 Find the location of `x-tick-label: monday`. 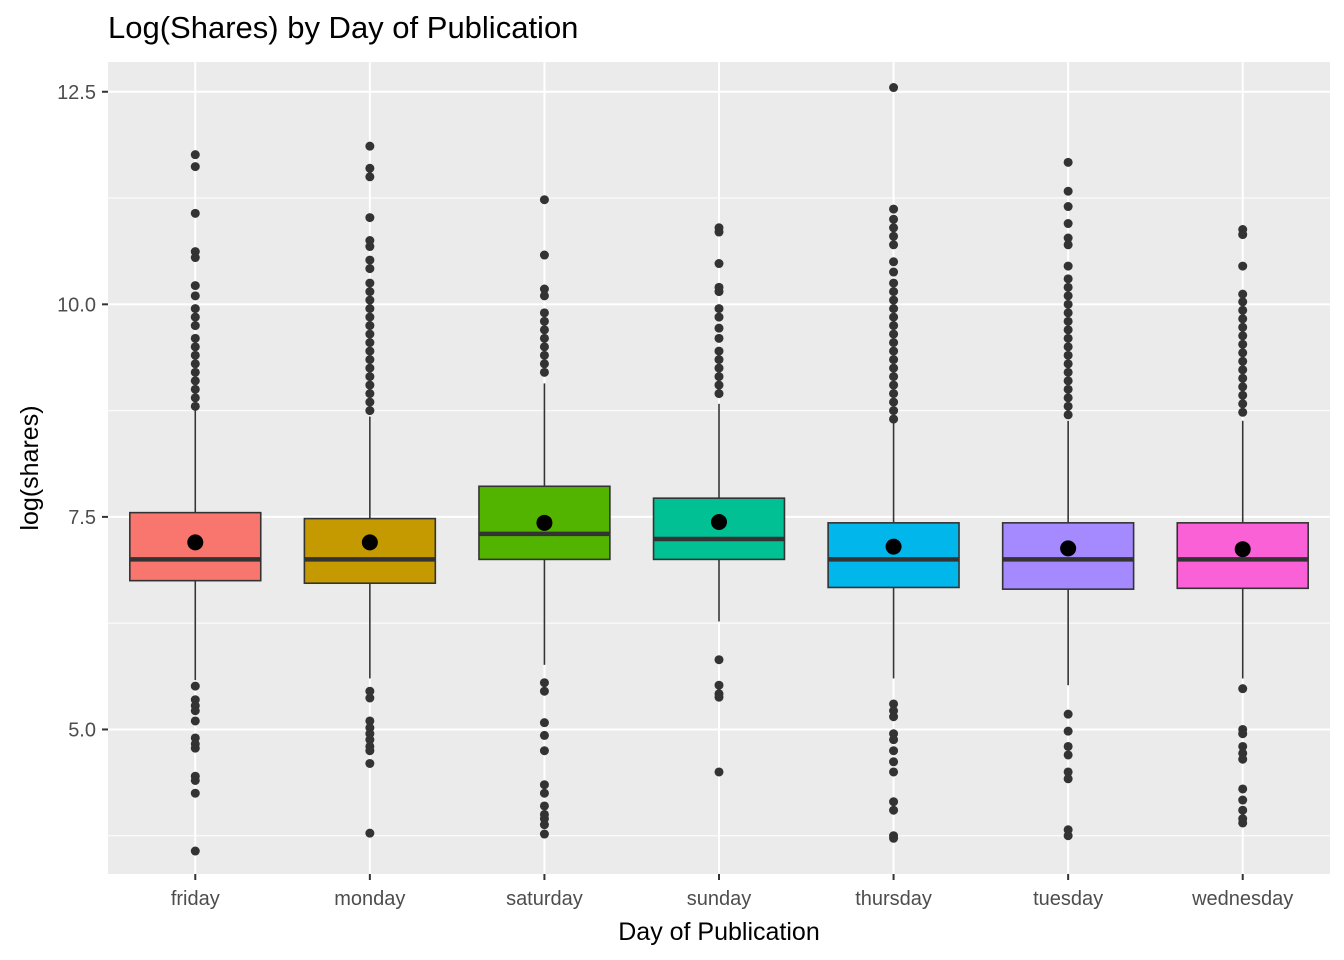

x-tick-label: monday is located at coordinates (369, 899).